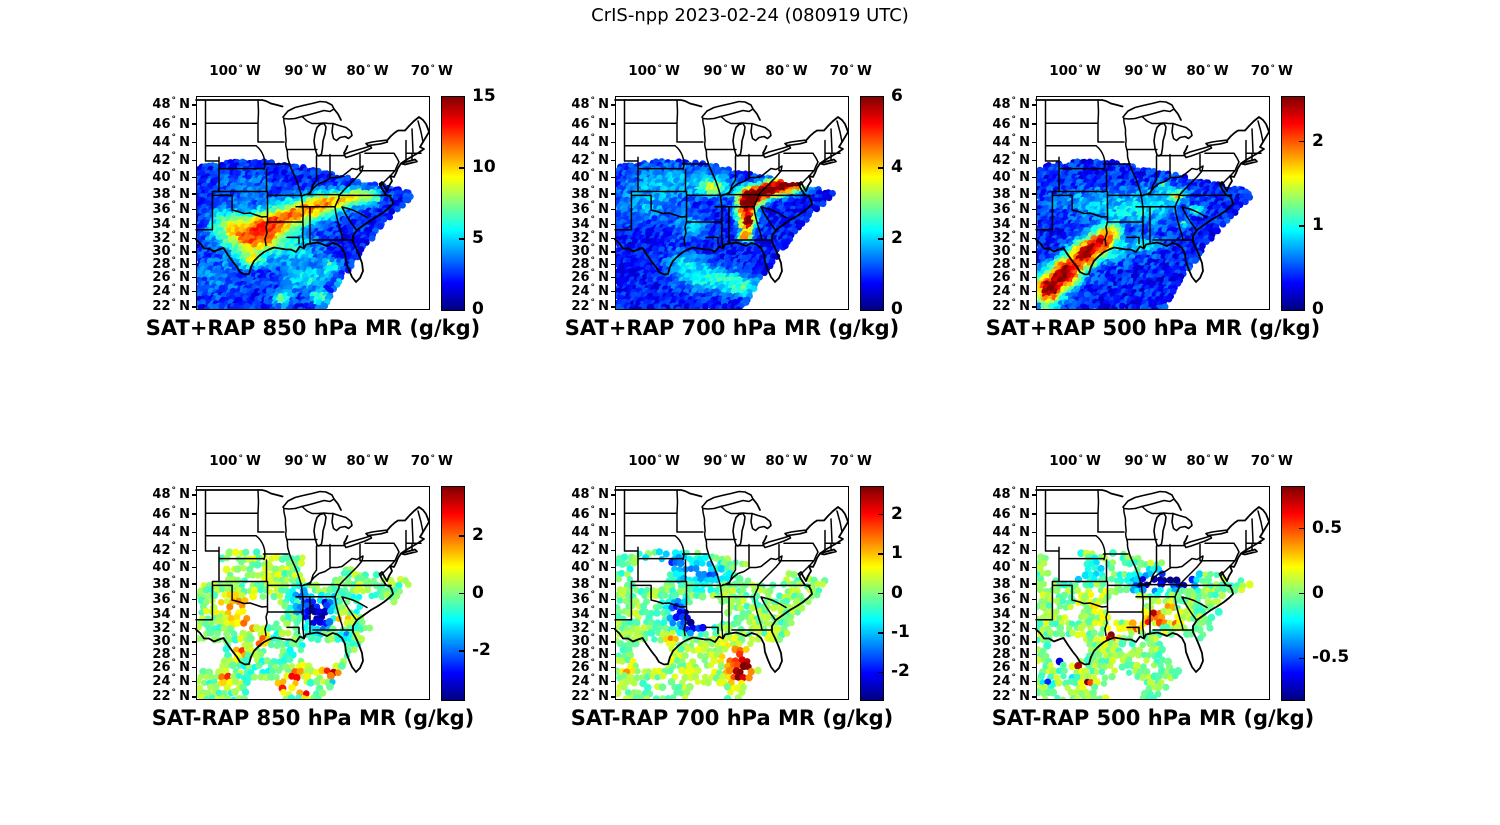  Describe the element at coordinates (580, 667) in the screenshot. I see `tick-value: 26` at that location.